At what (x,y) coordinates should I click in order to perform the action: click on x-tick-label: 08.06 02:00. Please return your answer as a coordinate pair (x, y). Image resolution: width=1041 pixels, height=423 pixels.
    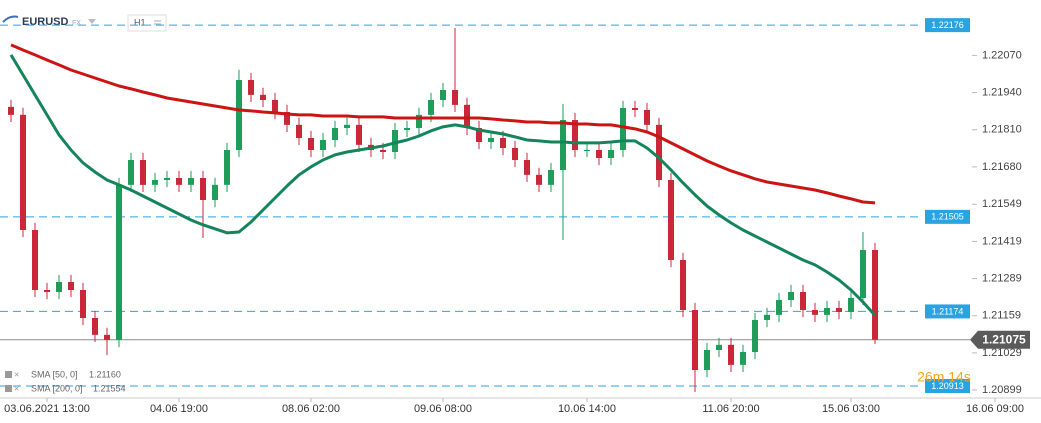
    Looking at the image, I should click on (311, 409).